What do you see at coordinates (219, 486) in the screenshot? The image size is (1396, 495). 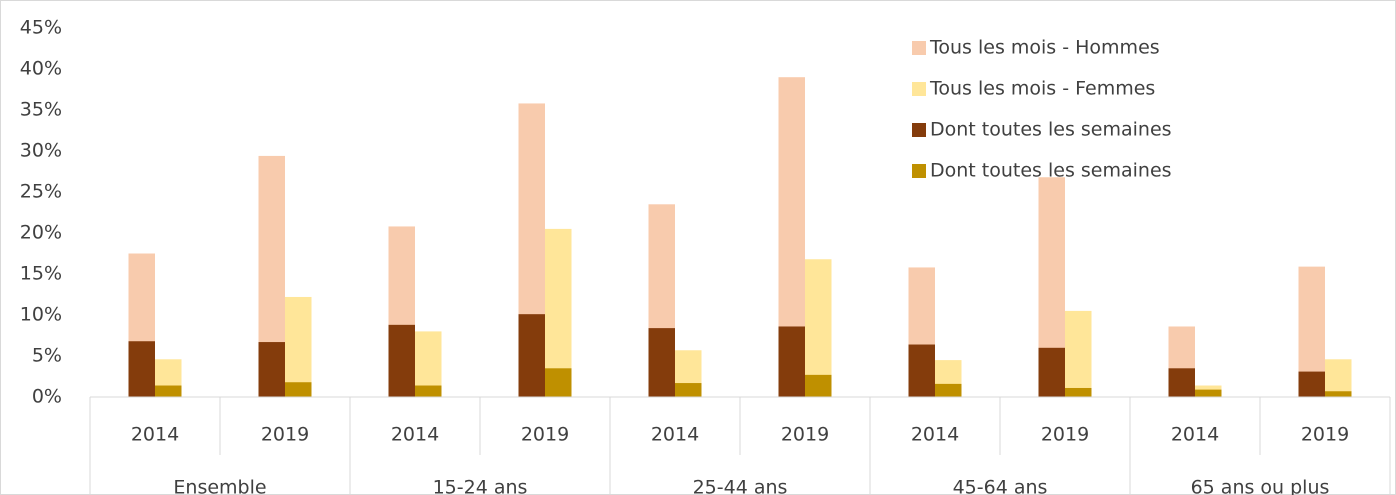 I see `group-label: Ensemble` at bounding box center [219, 486].